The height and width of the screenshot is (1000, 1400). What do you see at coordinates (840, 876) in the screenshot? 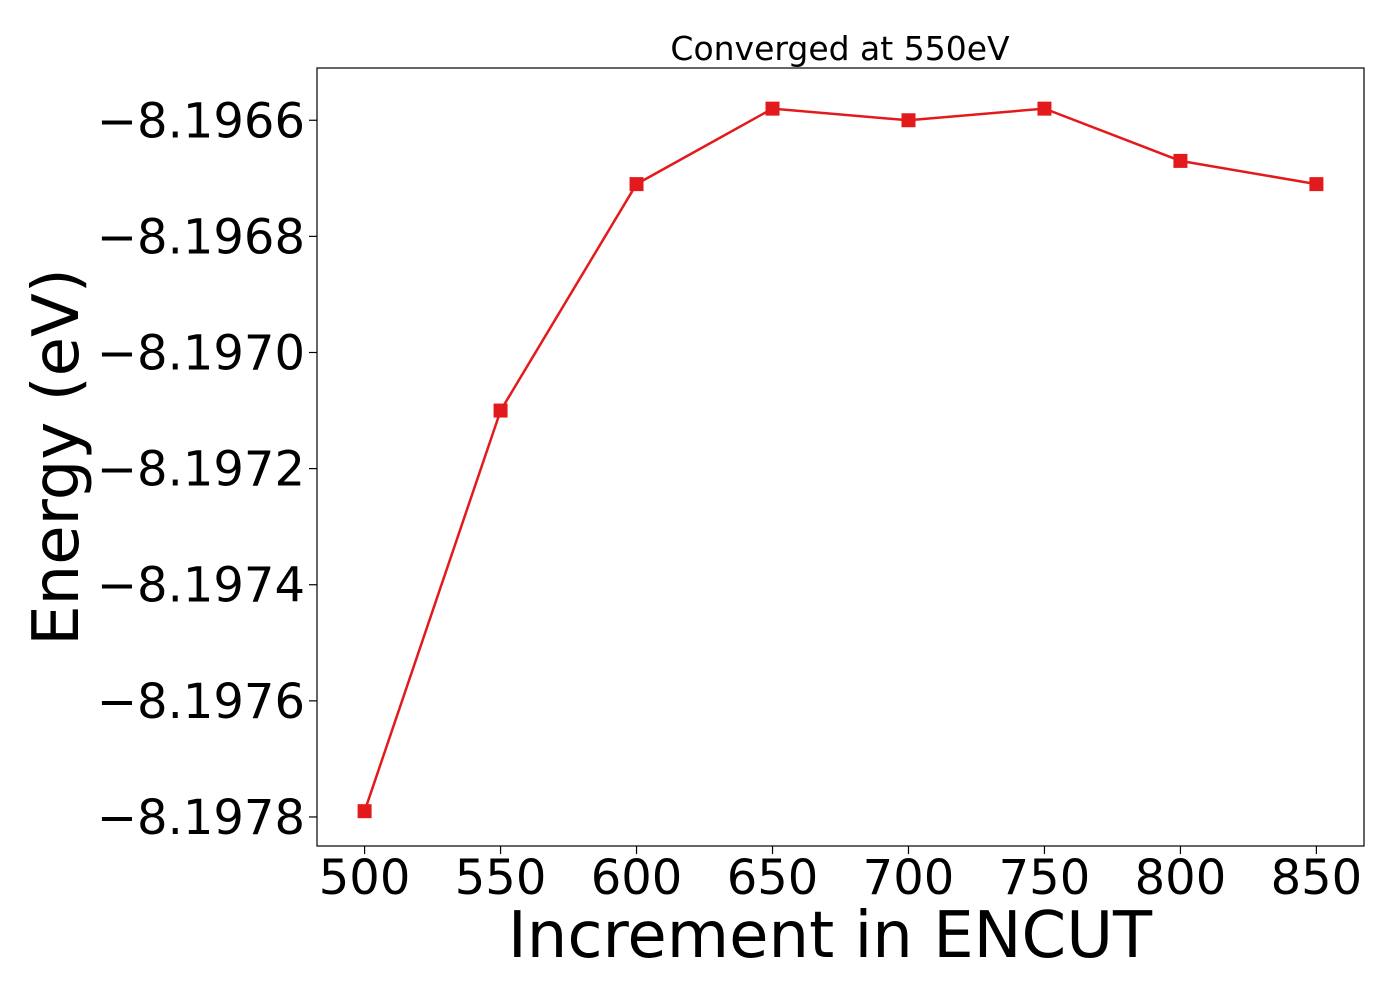
I see `x-axis-ticks: 500 550 600 650 700 750 800 850` at bounding box center [840, 876].